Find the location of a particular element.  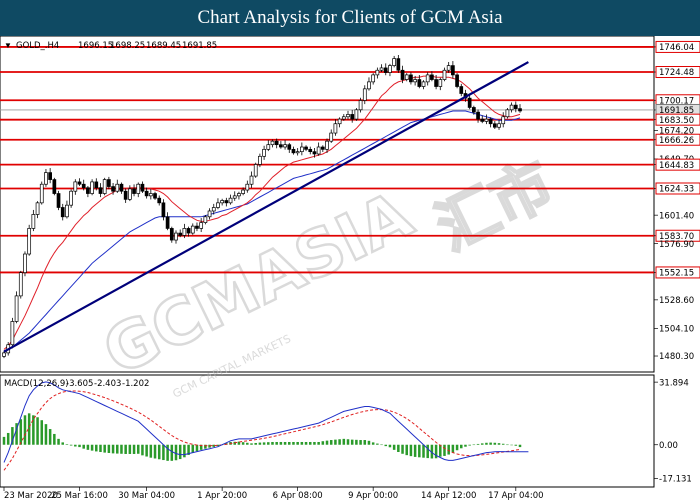

time-tick-label: 17 Apr 04:00 is located at coordinates (515, 495).